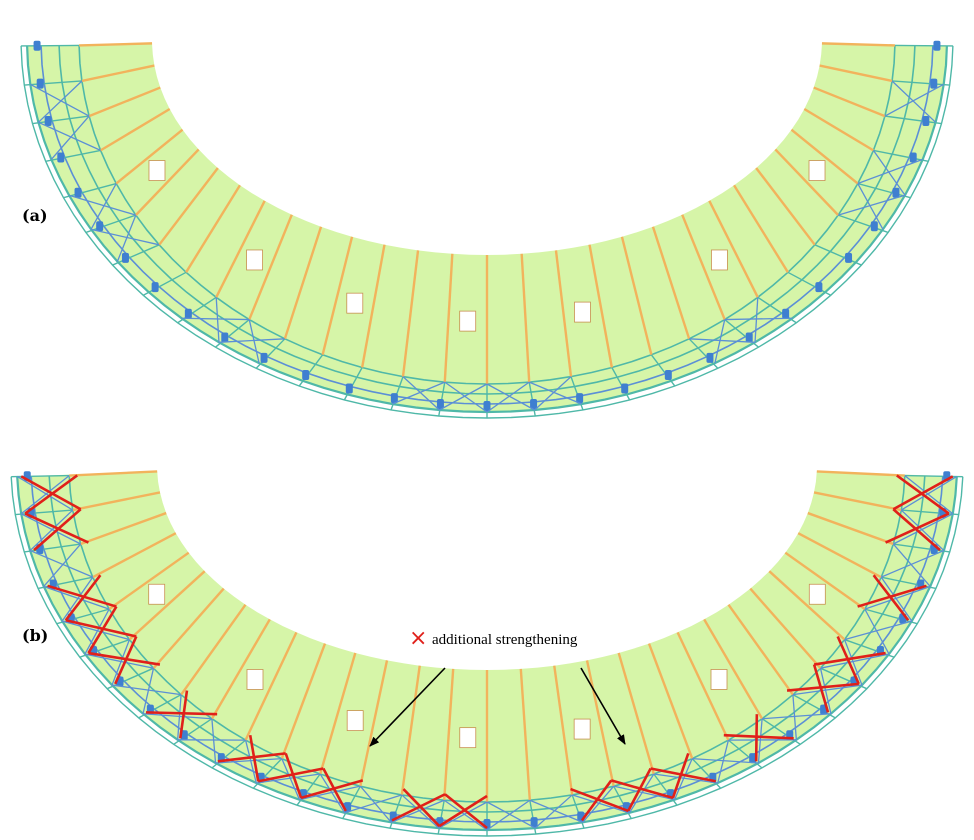 Image resolution: width=974 pixels, height=840 pixels. I want to click on panel-a-label: (a), so click(35, 215).